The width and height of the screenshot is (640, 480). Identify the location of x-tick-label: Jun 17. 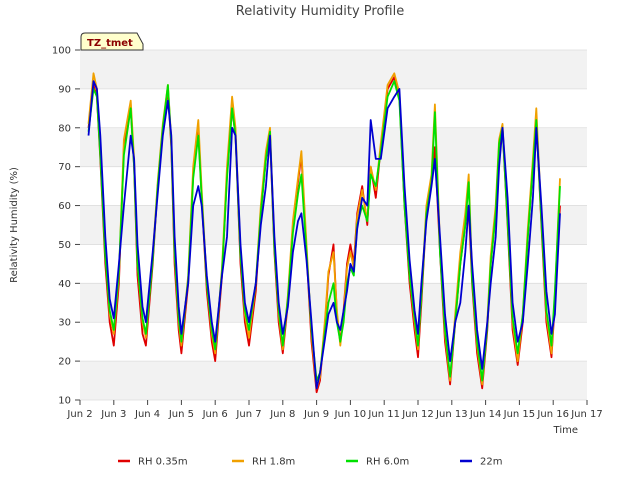
(586, 414).